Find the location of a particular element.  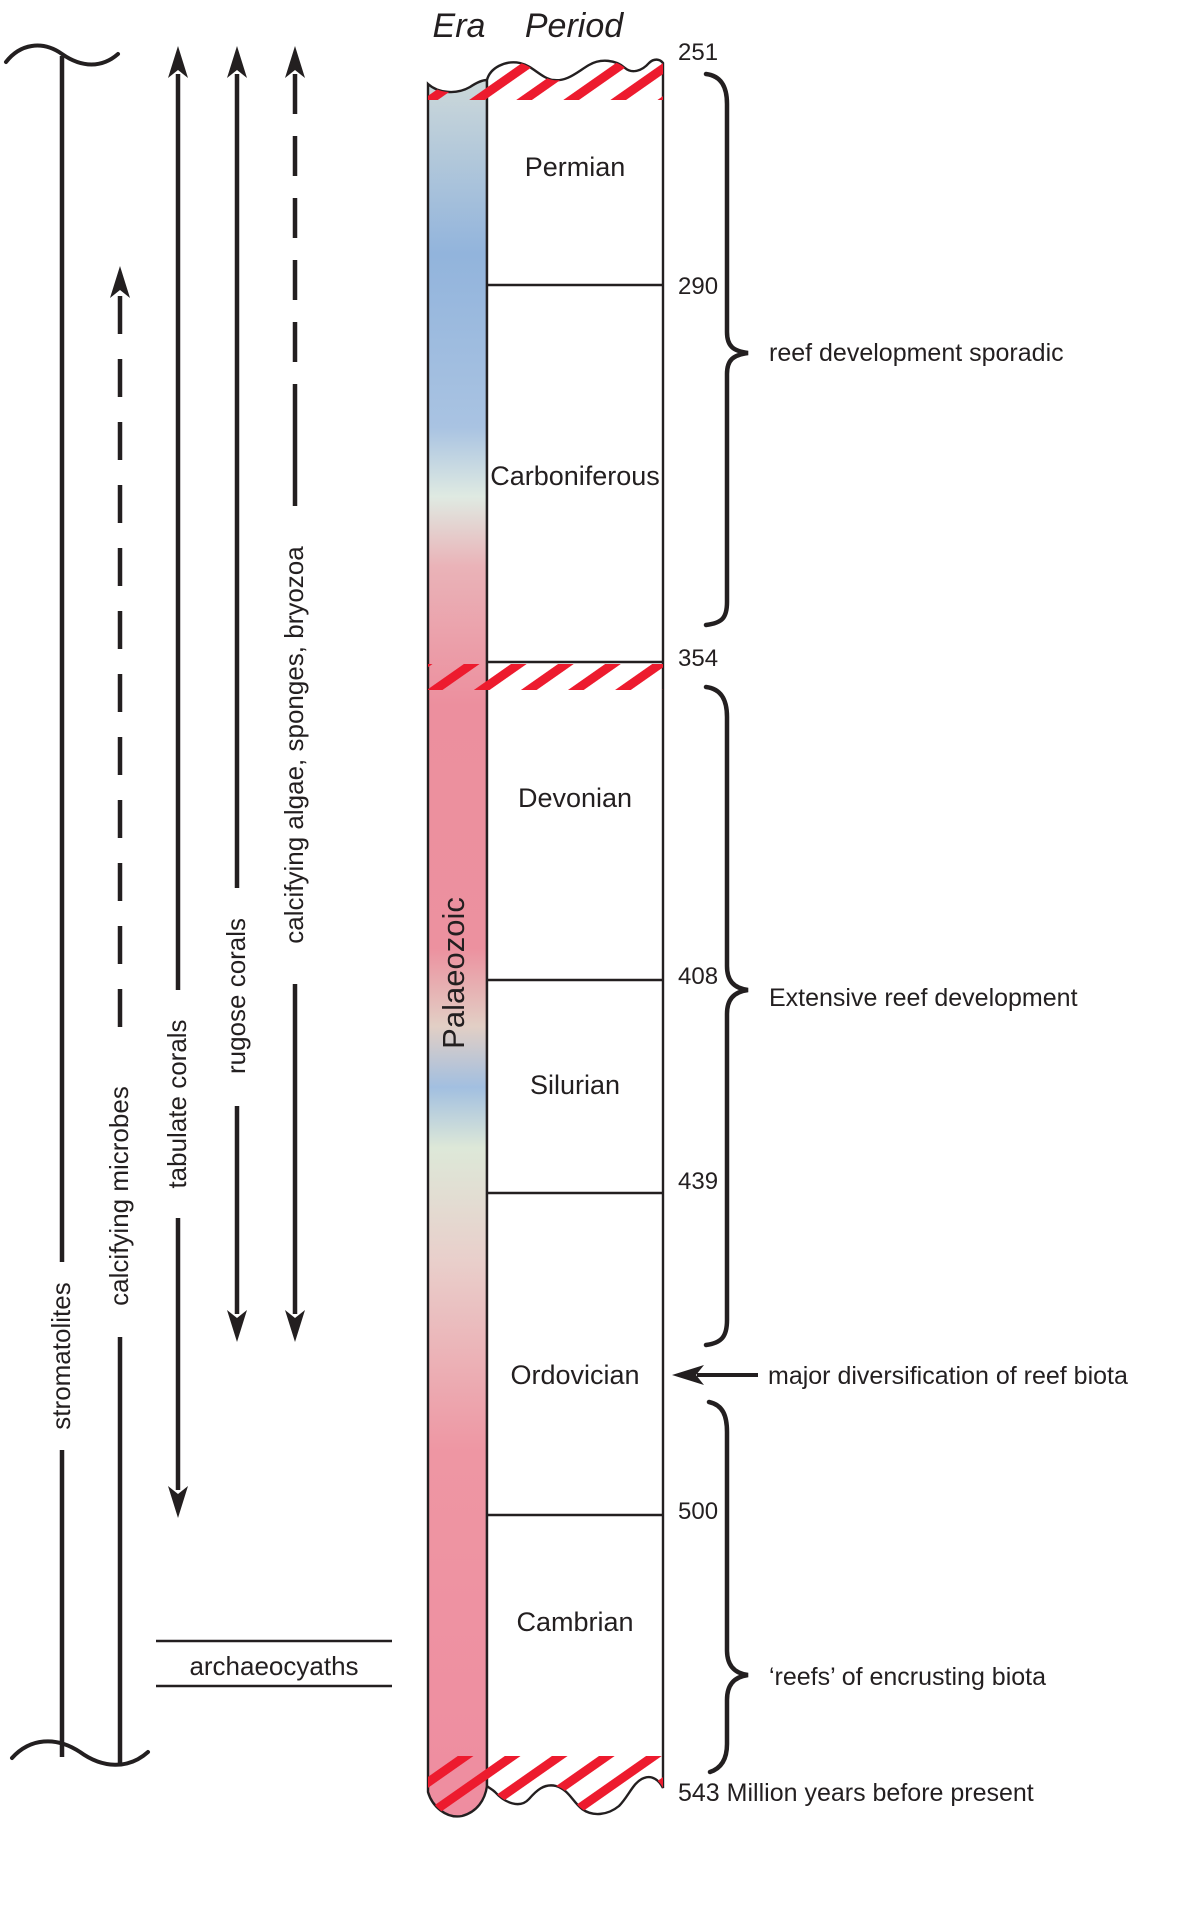

continuation-squiggle-bottom-icon is located at coordinates (80, 1753).